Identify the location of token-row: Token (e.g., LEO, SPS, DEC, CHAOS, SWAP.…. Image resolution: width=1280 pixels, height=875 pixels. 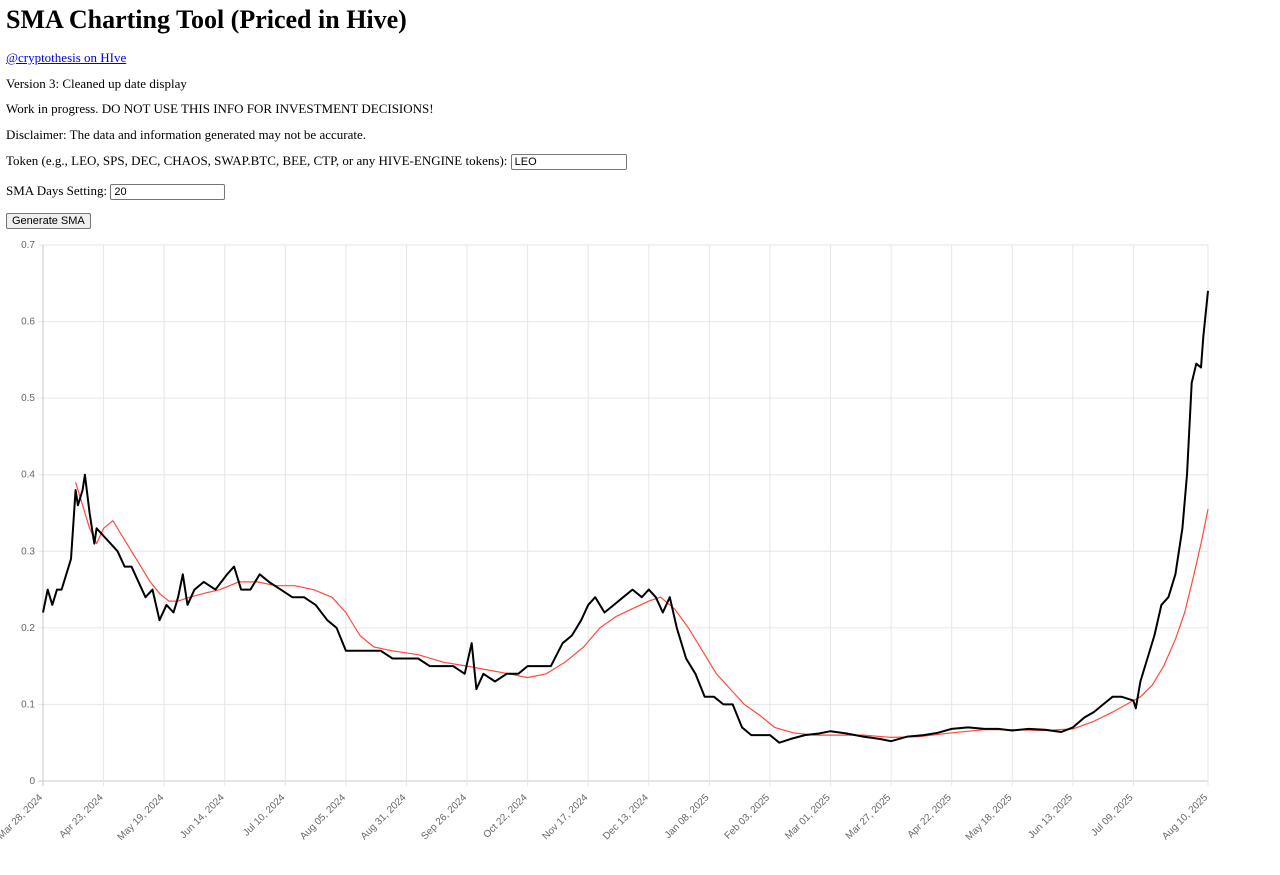
(316, 162).